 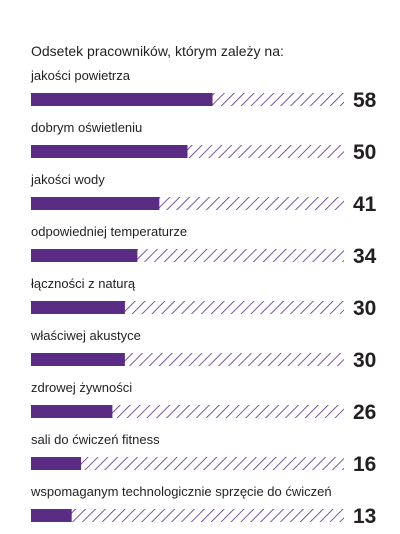 I want to click on category-label: dobrym oświetleniu, so click(x=86, y=127).